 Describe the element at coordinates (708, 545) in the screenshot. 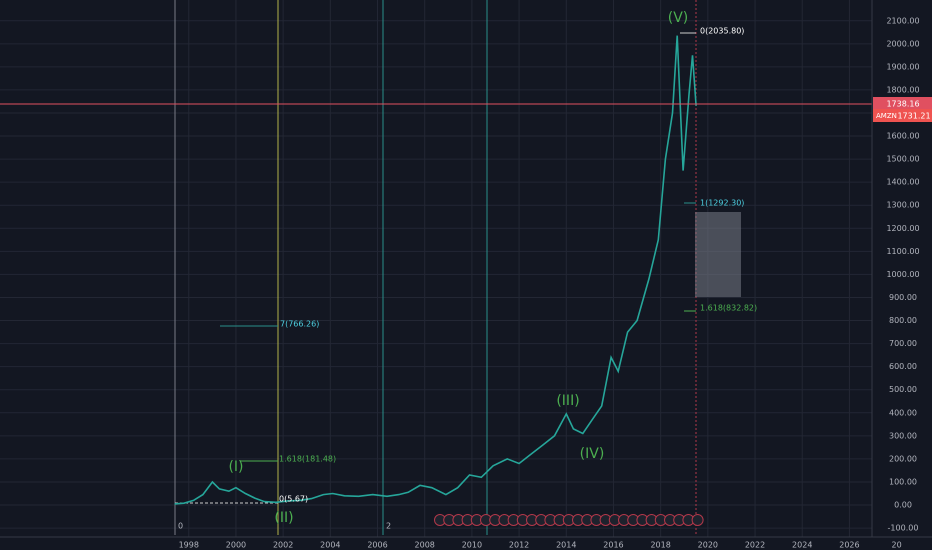

I see `x-tick-label: 2020` at that location.